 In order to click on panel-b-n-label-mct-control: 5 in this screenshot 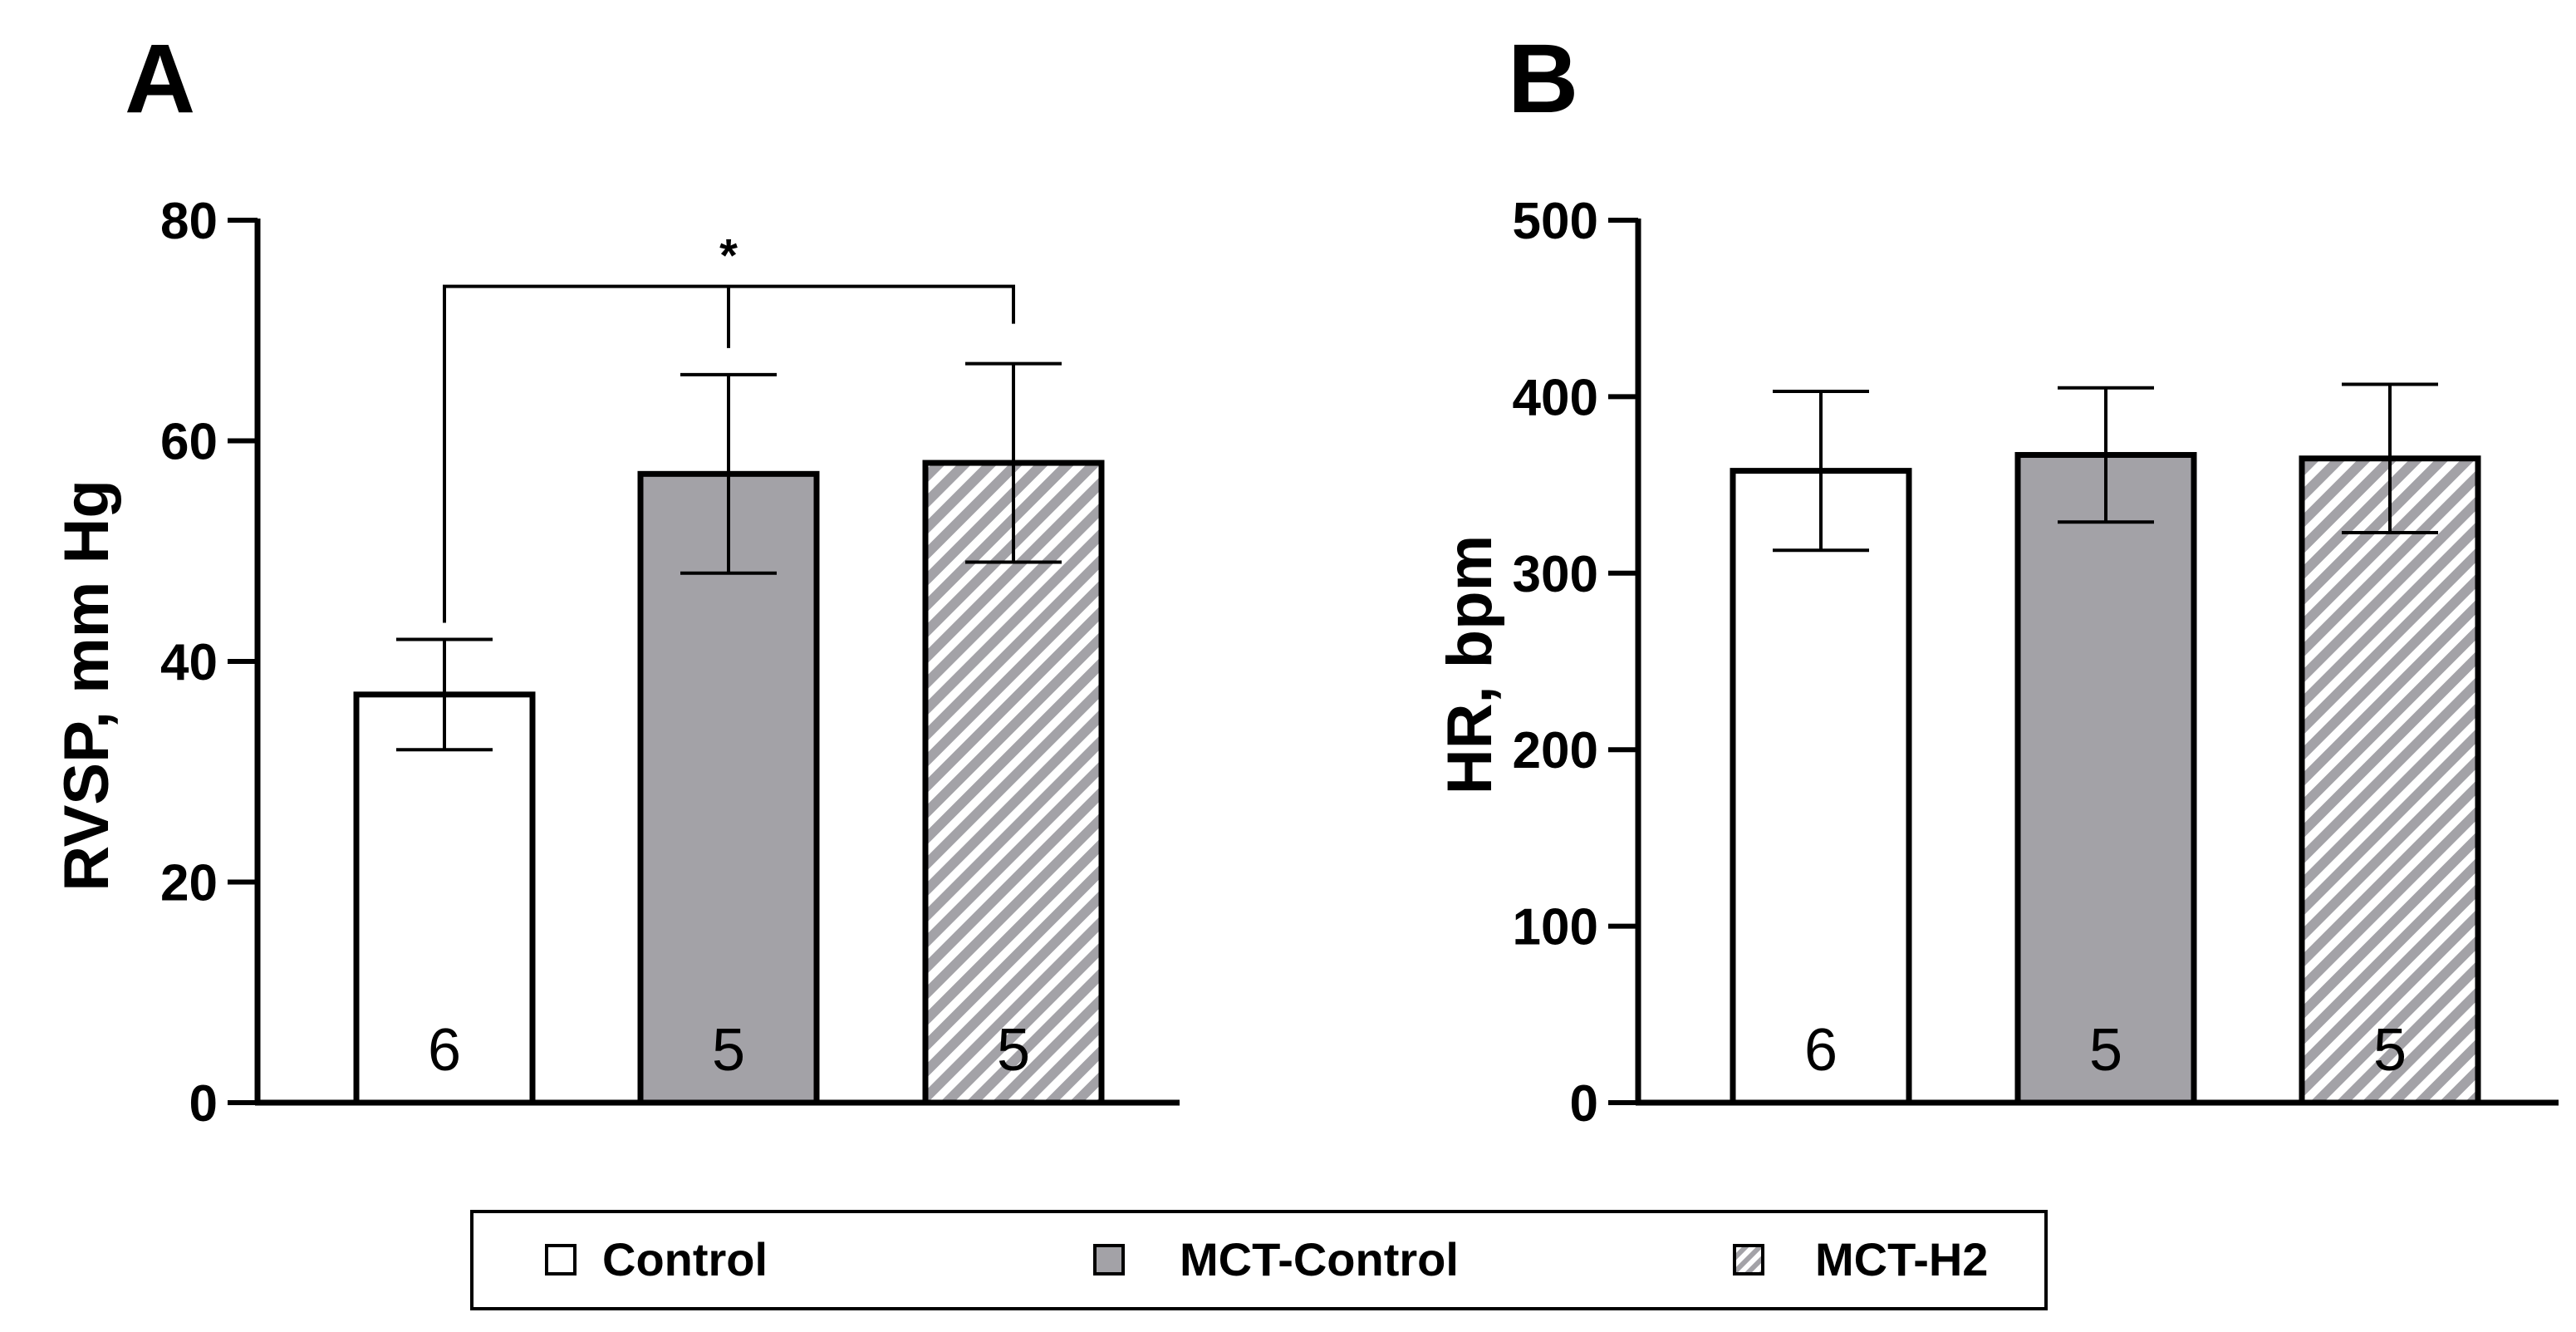, I will do `click(2105, 1050)`.